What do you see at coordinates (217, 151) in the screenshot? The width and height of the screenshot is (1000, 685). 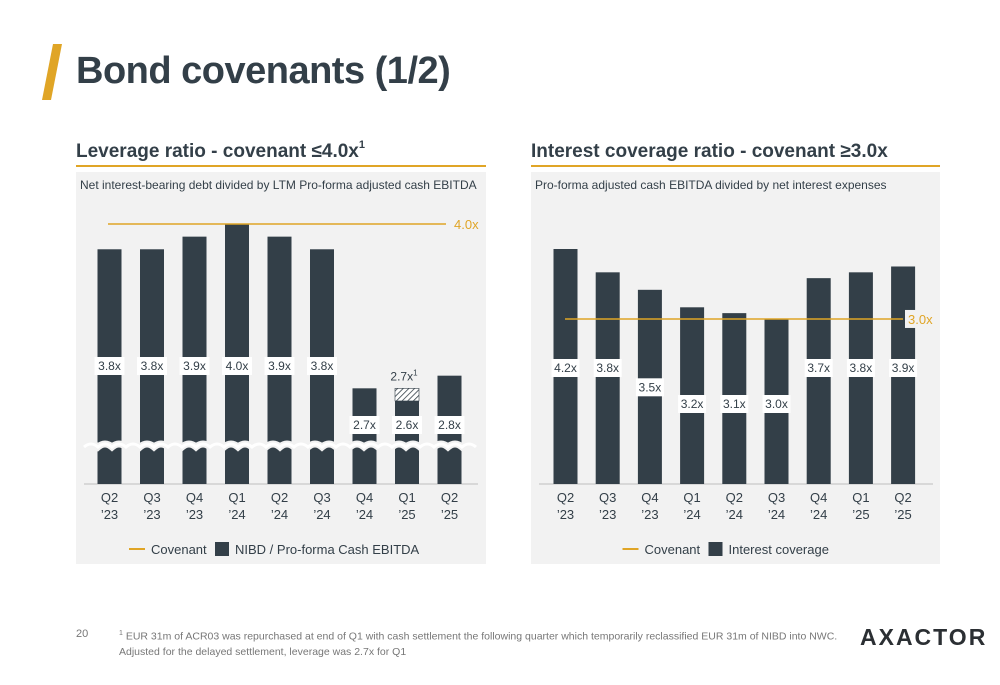 I see `leverage-chart-title-text: Leverage ratio - covenant ≤4.0x` at bounding box center [217, 151].